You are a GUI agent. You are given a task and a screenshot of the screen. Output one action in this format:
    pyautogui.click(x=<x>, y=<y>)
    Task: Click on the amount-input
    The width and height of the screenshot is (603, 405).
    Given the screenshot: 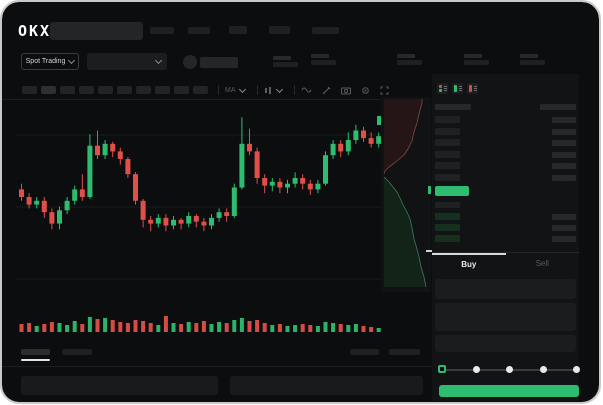 What is the action you would take?
    pyautogui.click(x=505, y=317)
    